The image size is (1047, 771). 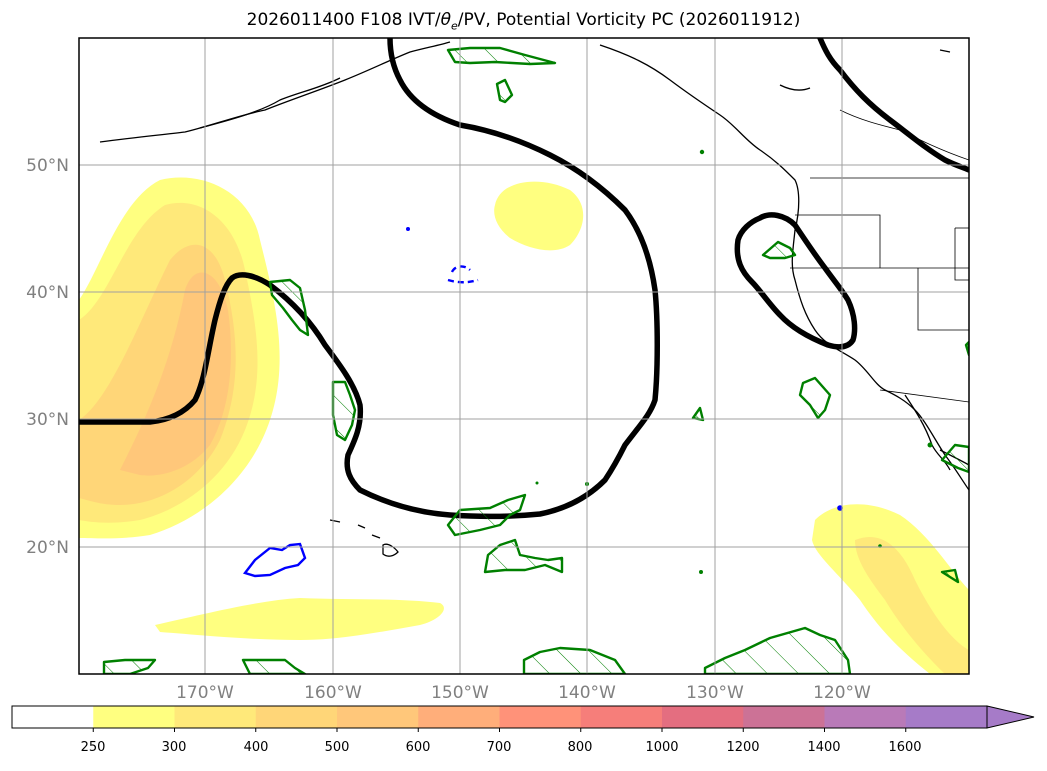 I want to click on ivt-shading-center, so click(x=539, y=216).